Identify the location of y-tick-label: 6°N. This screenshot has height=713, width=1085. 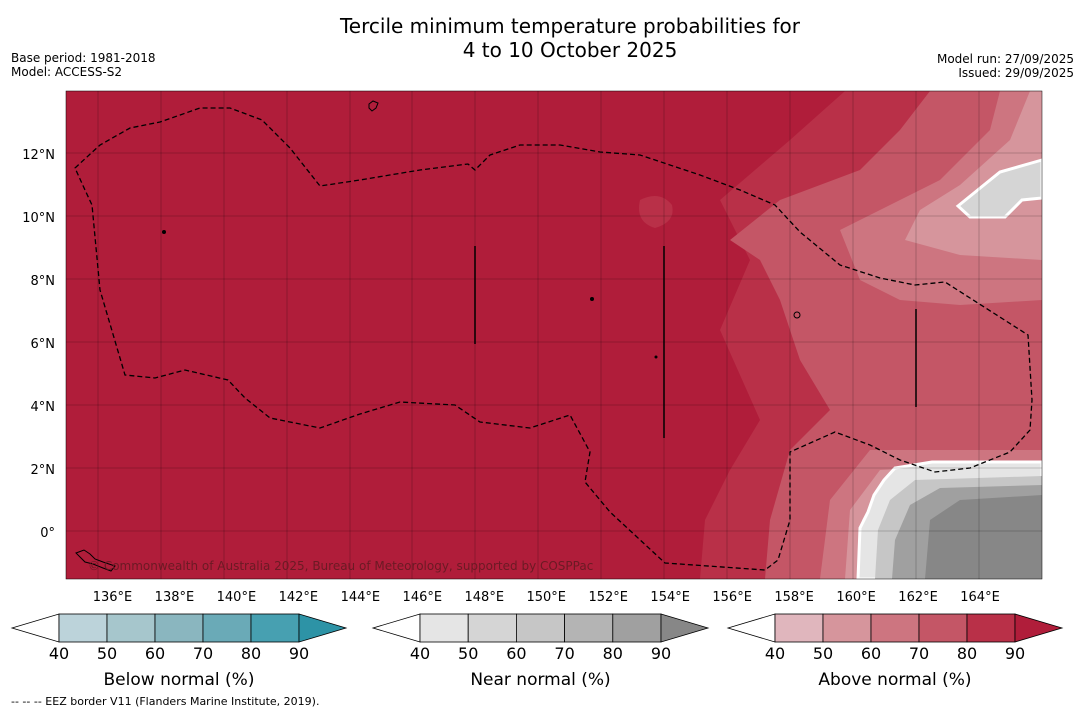
(43, 344).